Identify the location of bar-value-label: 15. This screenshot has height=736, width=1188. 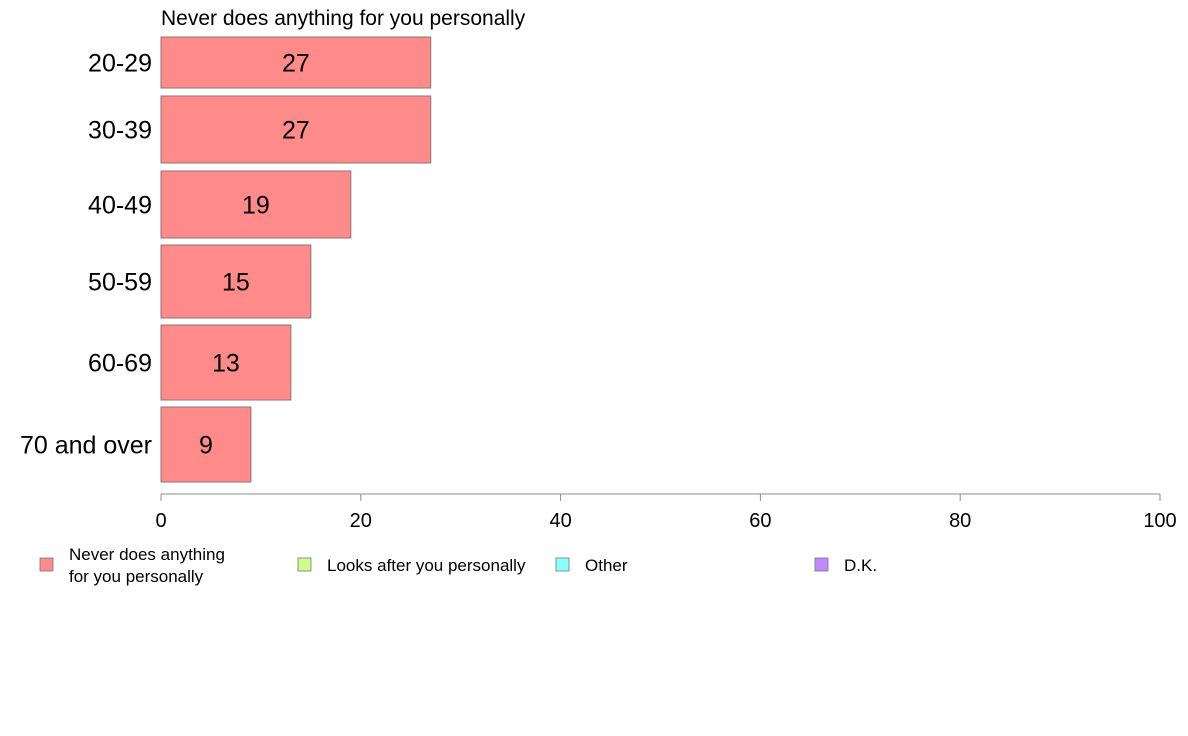
(236, 283).